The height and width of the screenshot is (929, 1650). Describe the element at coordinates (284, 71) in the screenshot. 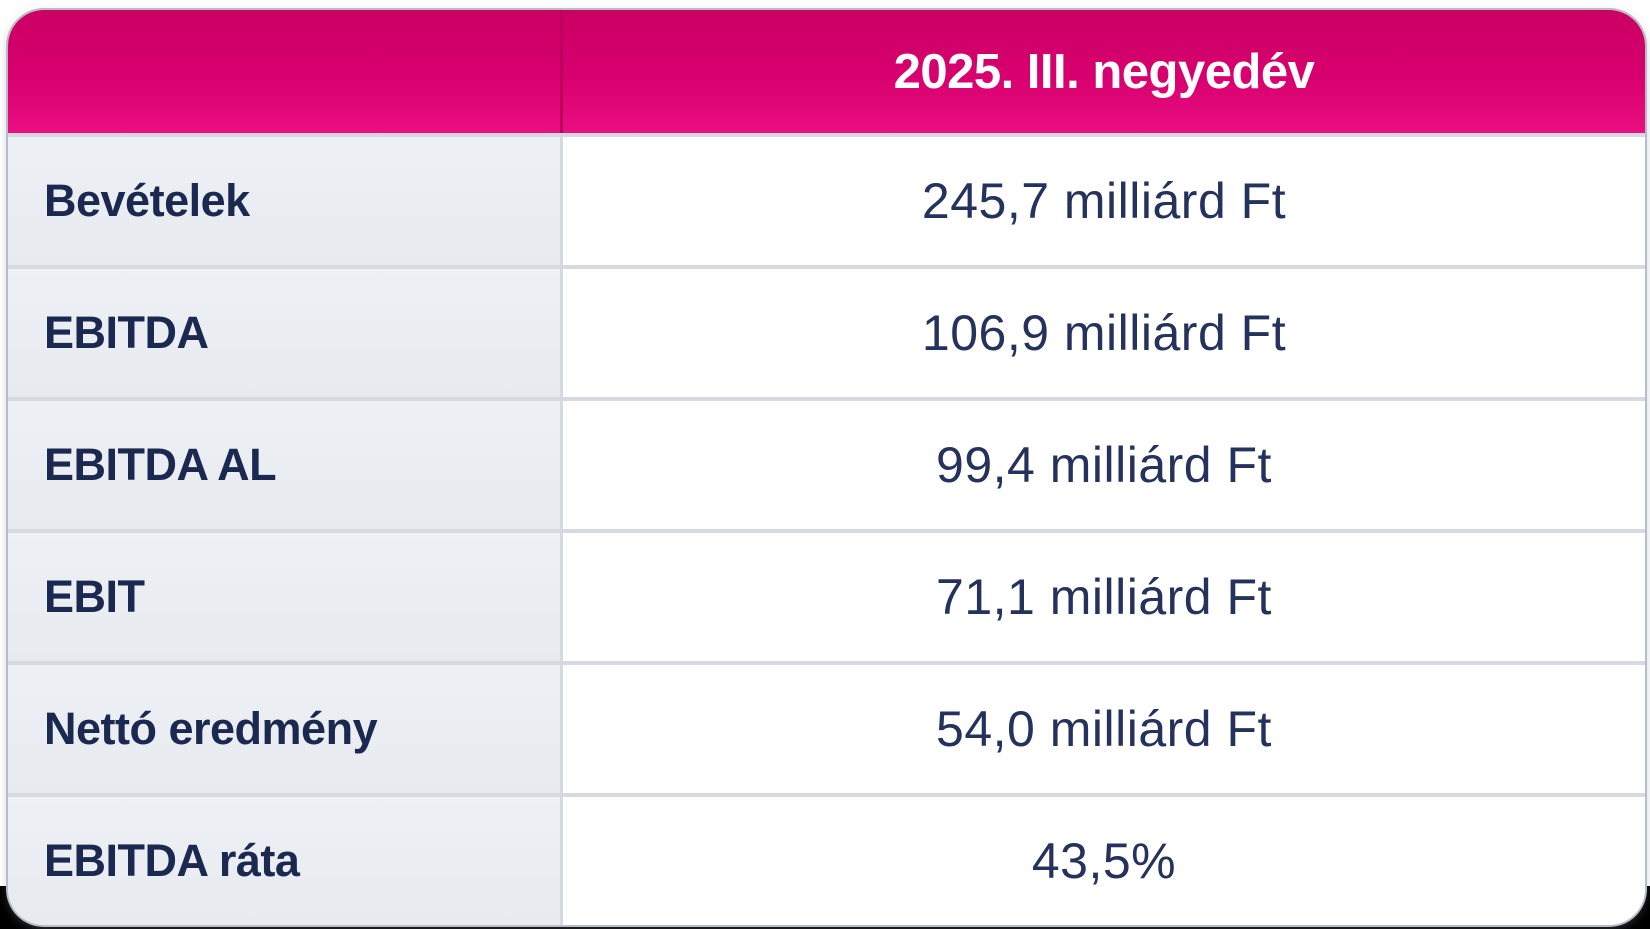

I see `header-corner-cell` at that location.